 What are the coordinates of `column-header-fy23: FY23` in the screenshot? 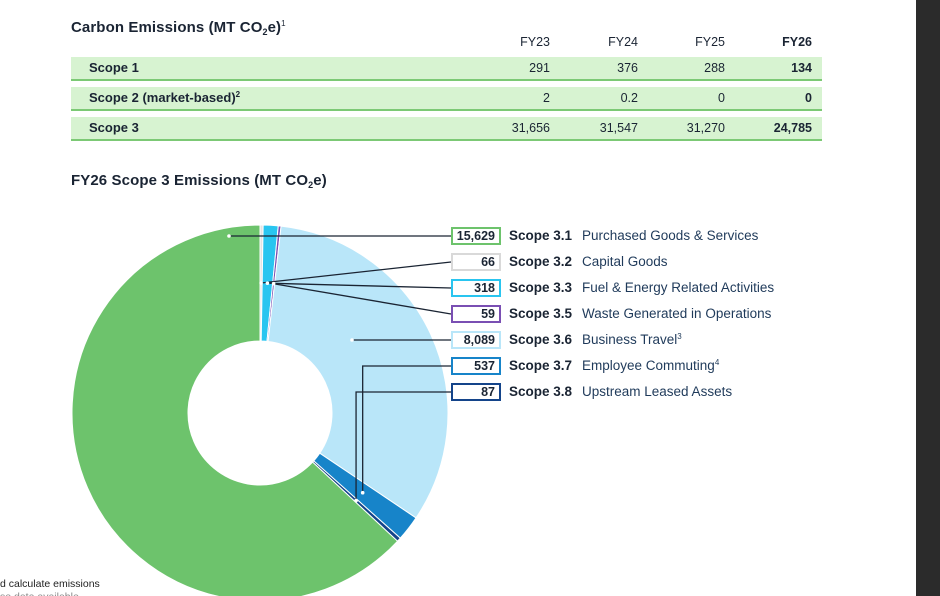 It's located at (535, 42).